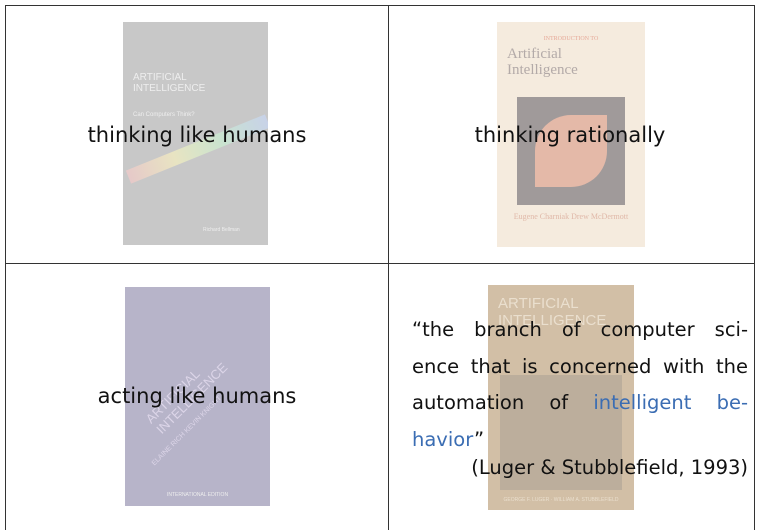  I want to click on quote-line: “the branch of computer sci-, so click(580, 330).